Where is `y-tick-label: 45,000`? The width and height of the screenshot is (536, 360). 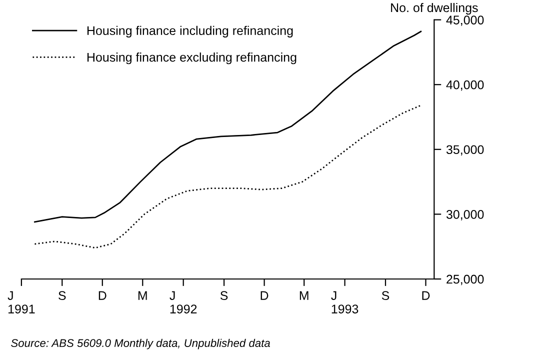 y-tick-label: 45,000 is located at coordinates (465, 21).